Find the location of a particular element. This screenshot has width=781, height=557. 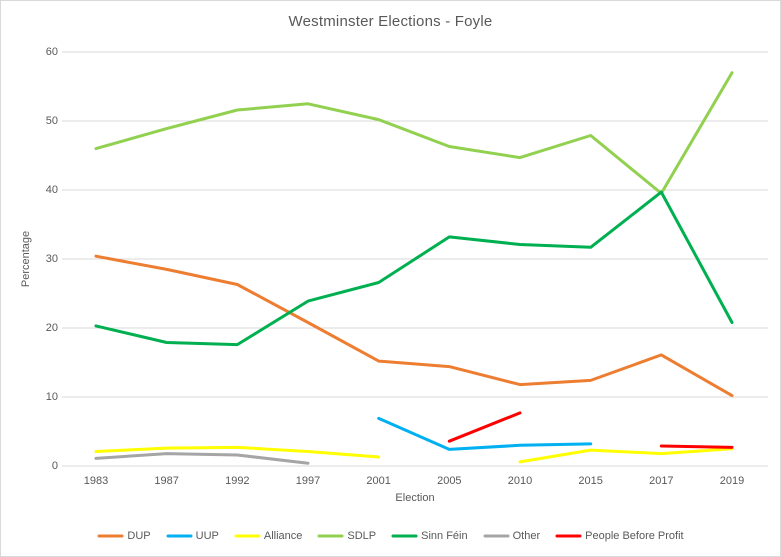

y-tick-label-20: 20 is located at coordinates (51, 328).